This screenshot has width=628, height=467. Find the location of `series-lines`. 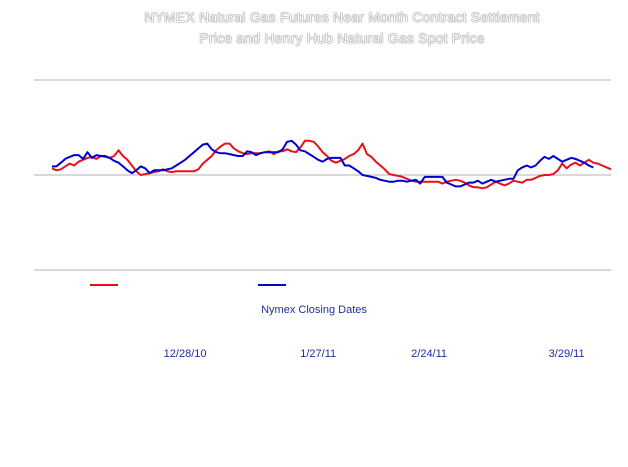

series-lines is located at coordinates (331, 164).